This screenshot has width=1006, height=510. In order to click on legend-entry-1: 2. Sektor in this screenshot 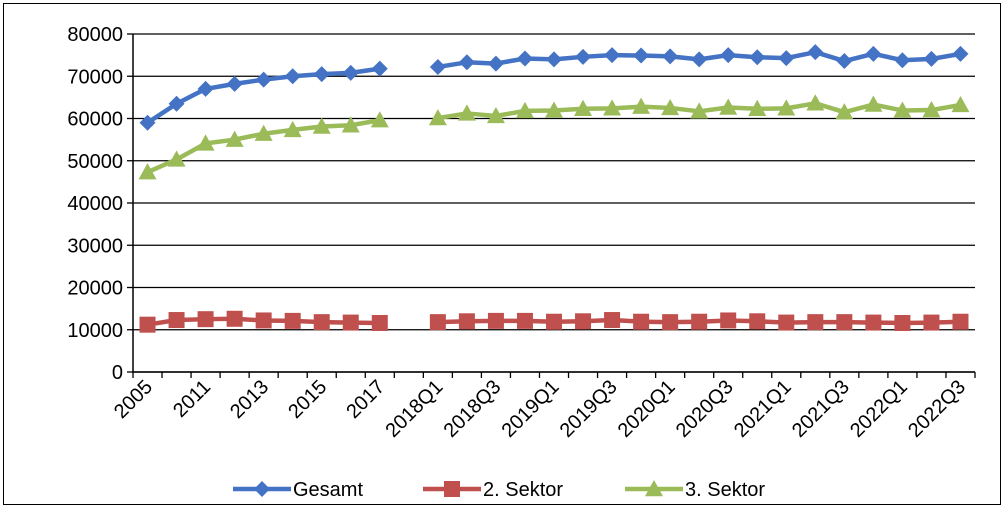, I will do `click(493, 490)`.